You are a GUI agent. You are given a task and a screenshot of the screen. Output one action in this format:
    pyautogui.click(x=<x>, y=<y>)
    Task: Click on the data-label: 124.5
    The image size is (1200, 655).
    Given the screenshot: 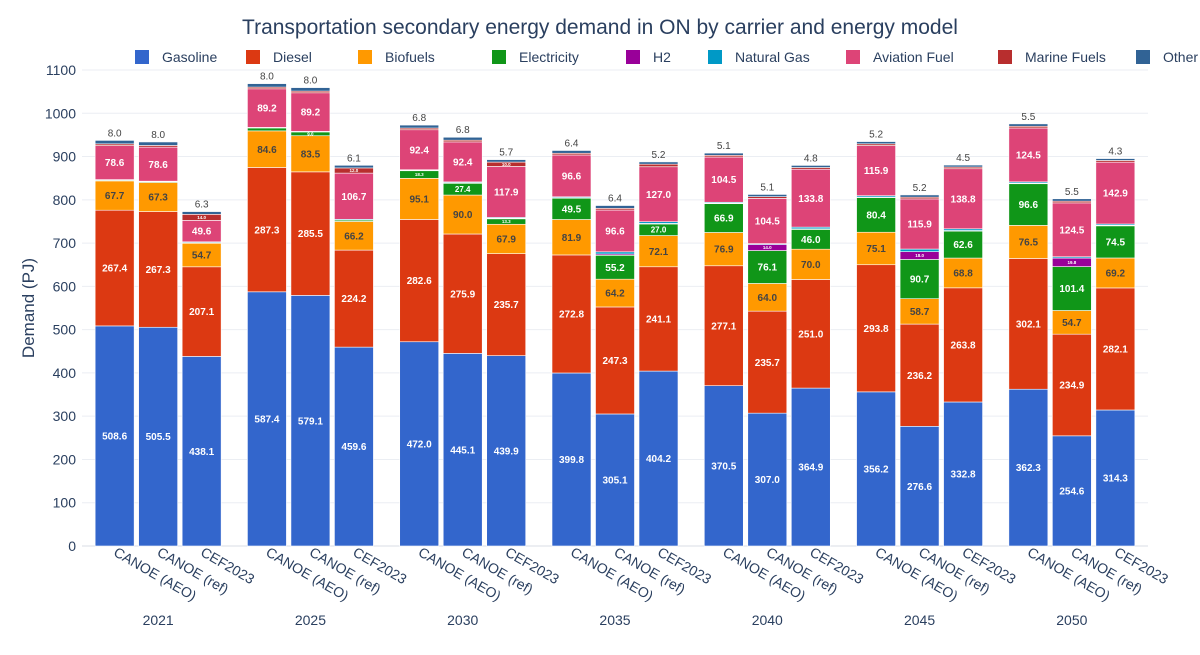 What is the action you would take?
    pyautogui.click(x=1028, y=156)
    